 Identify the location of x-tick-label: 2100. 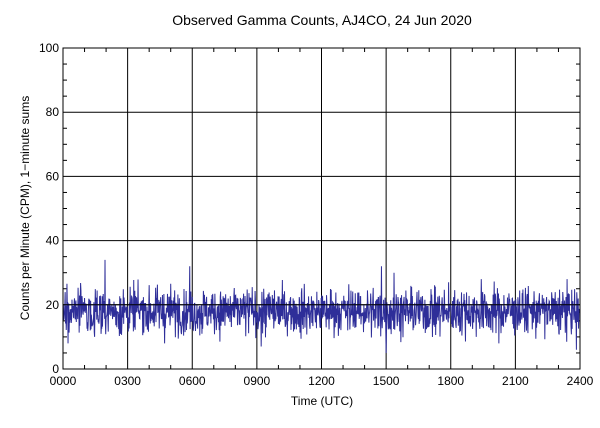
(515, 381).